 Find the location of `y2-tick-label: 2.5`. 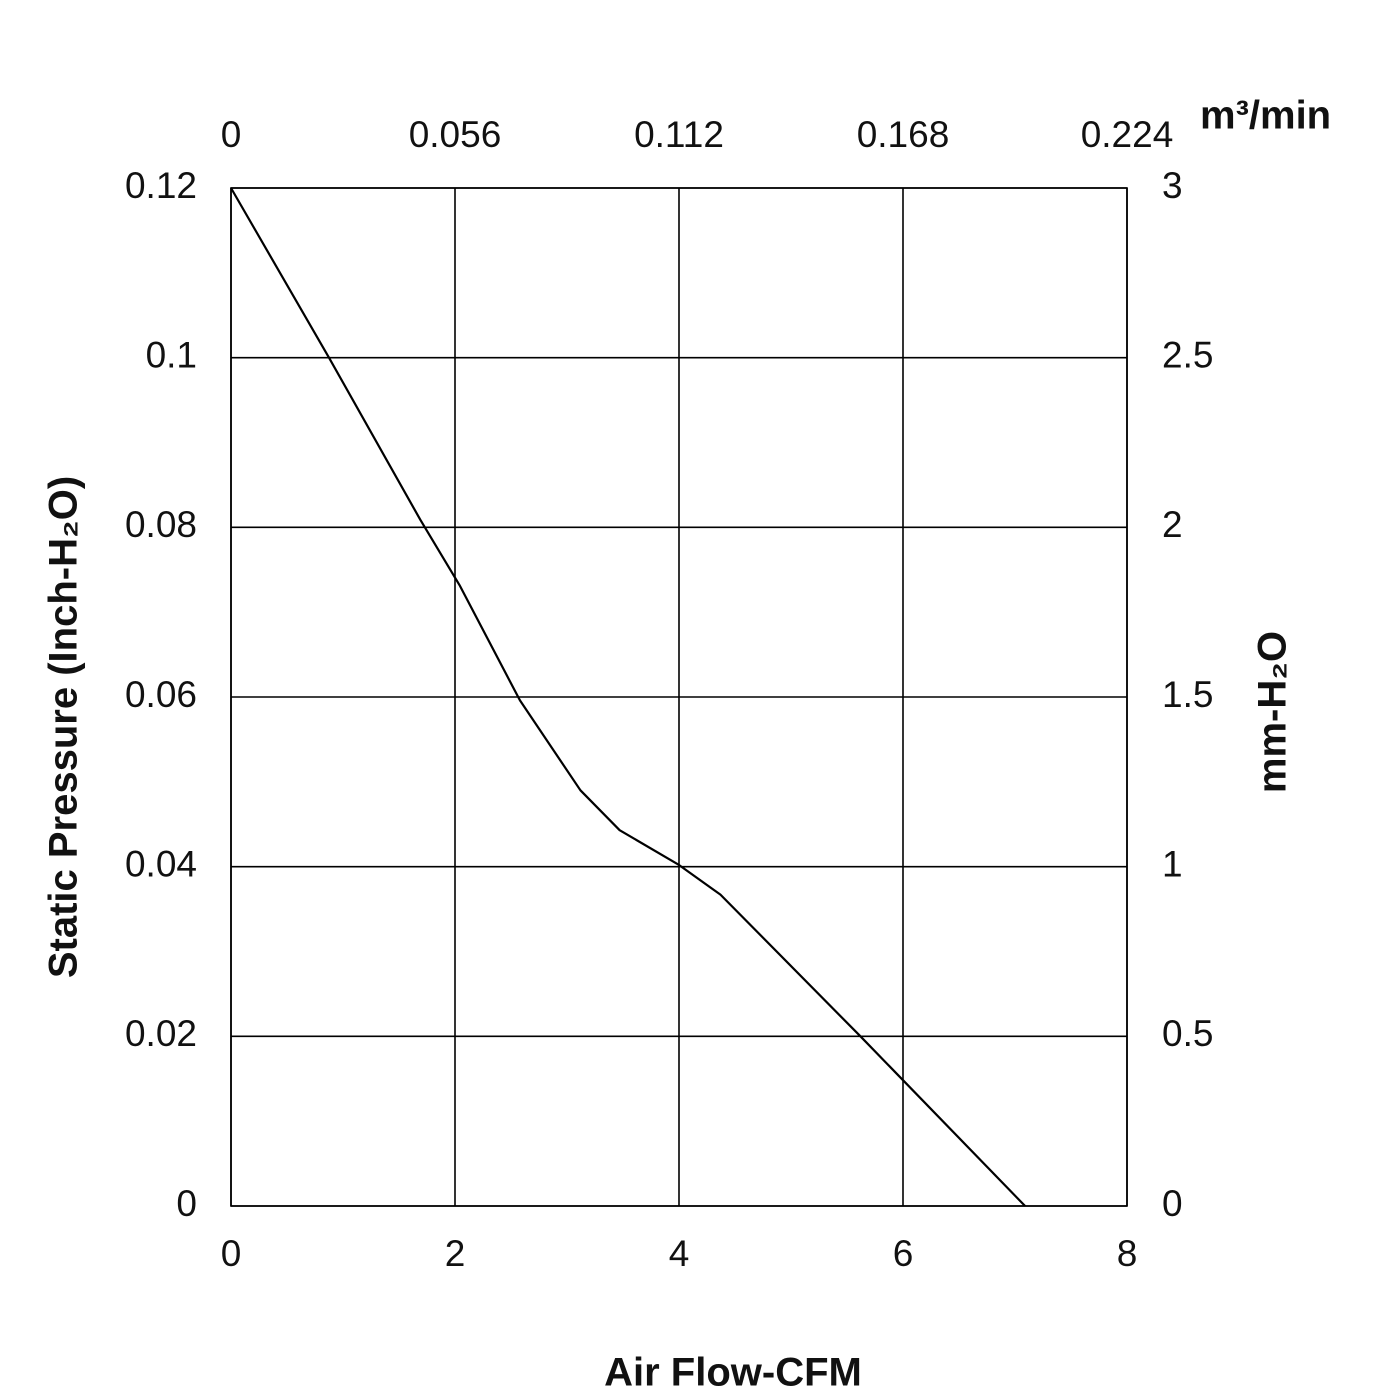

y2-tick-label: 2.5 is located at coordinates (1187, 354).